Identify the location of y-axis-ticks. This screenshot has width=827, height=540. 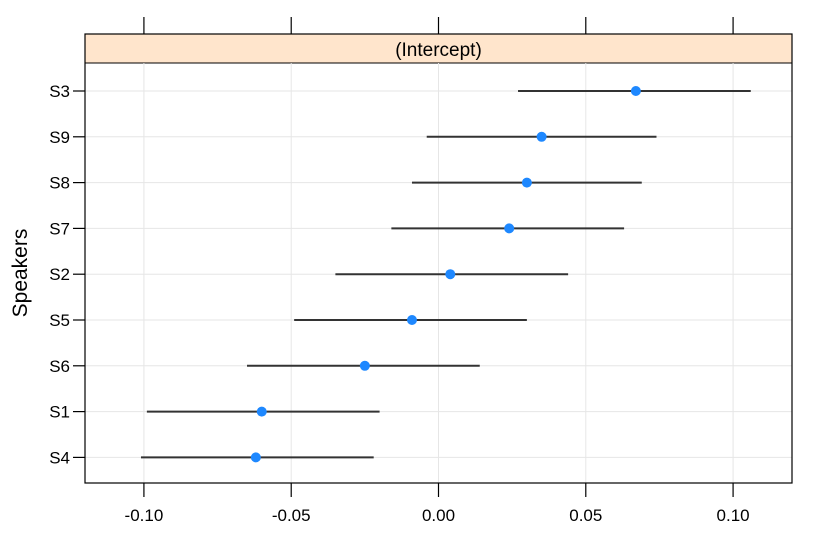
(79, 274).